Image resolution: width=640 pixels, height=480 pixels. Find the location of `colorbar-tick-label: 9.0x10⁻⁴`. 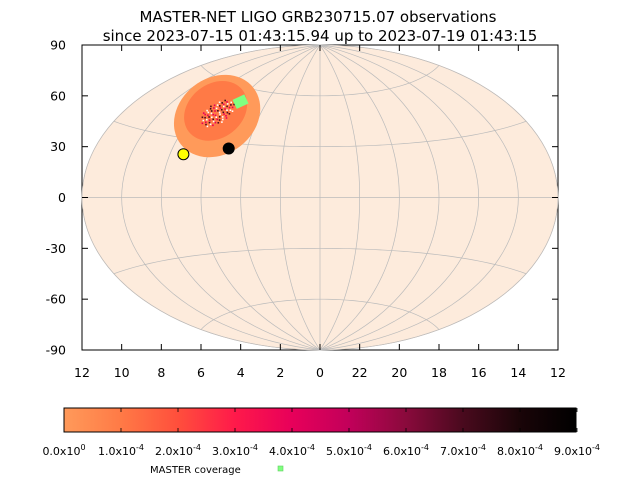

colorbar-tick-label: 9.0x10⁻⁴ is located at coordinates (577, 450).